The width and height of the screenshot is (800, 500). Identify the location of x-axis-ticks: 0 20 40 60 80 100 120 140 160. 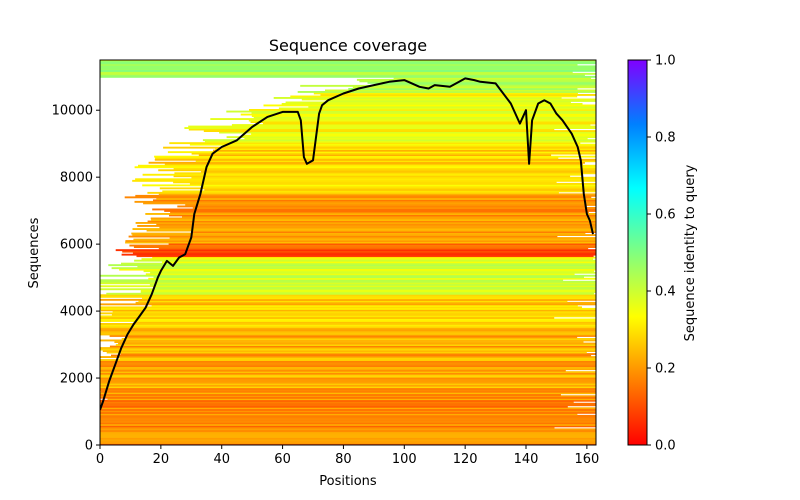
(347, 456).